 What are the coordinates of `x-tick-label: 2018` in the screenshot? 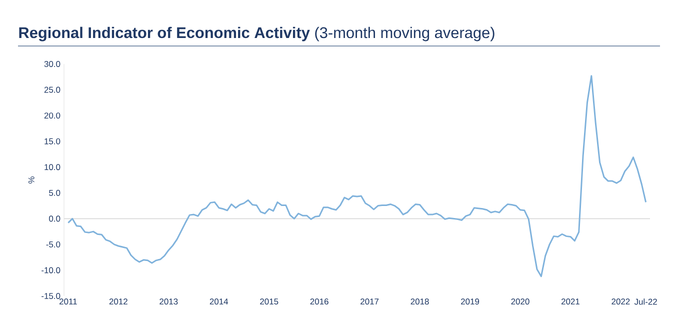 It's located at (419, 301).